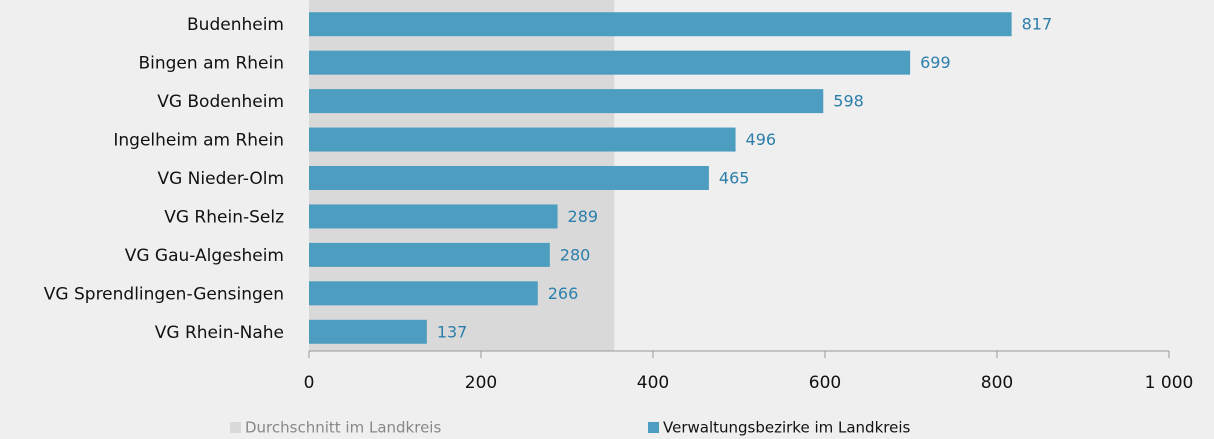  Describe the element at coordinates (235, 25) in the screenshot. I see `category-label: Budenheim` at that location.